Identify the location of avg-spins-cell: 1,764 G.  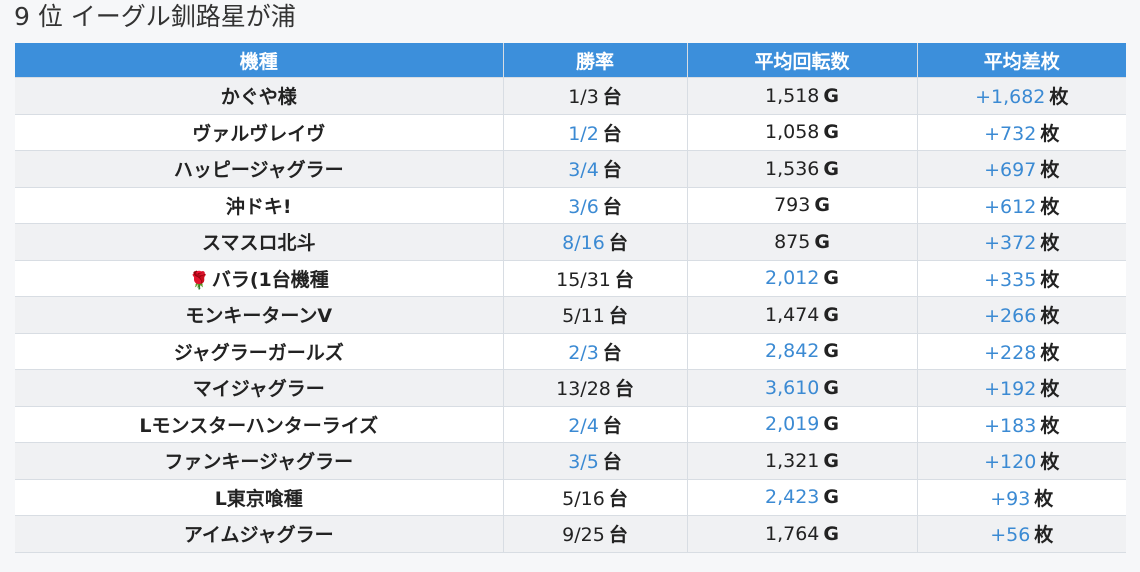
(801, 534).